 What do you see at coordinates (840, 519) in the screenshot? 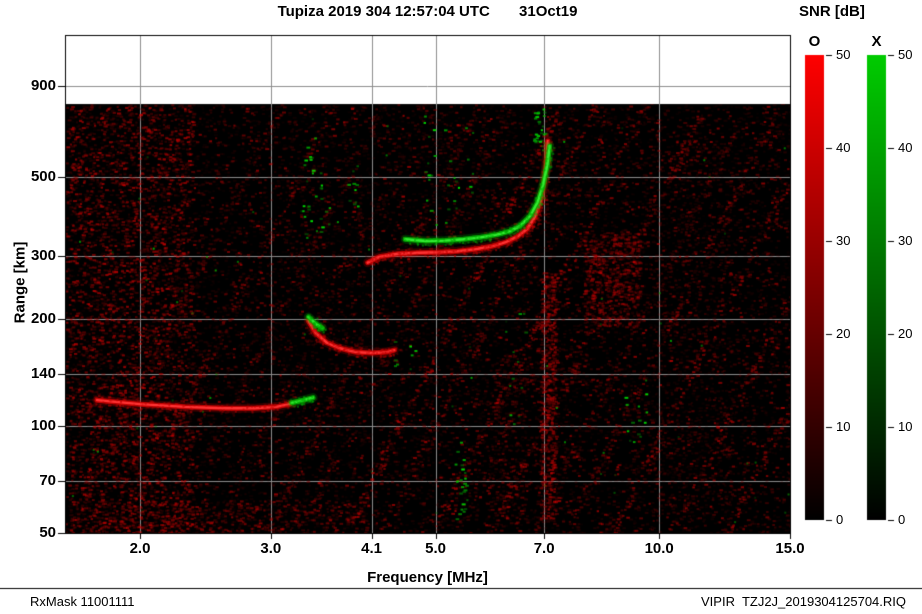
I see `colorbar-o-tick-label: 0` at bounding box center [840, 519].